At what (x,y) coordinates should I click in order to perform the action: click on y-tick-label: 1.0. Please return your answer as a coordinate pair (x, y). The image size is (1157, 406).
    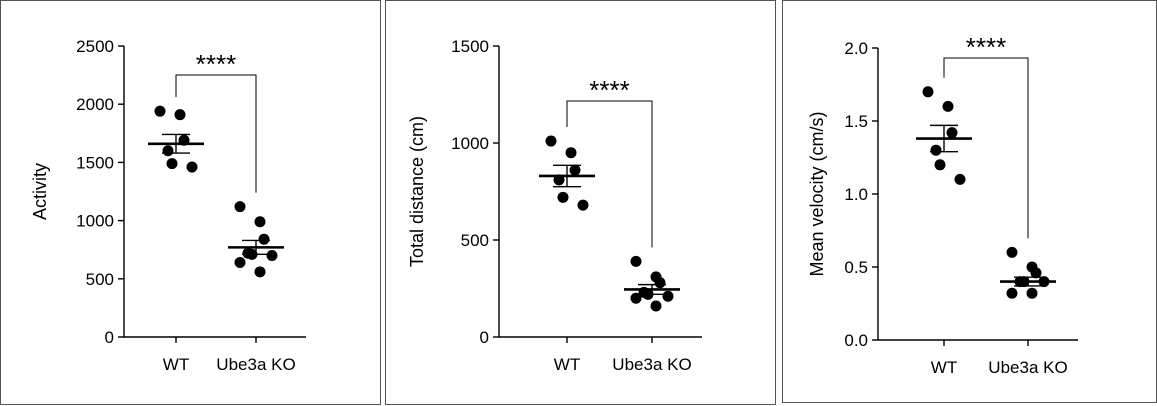
    Looking at the image, I should click on (856, 194).